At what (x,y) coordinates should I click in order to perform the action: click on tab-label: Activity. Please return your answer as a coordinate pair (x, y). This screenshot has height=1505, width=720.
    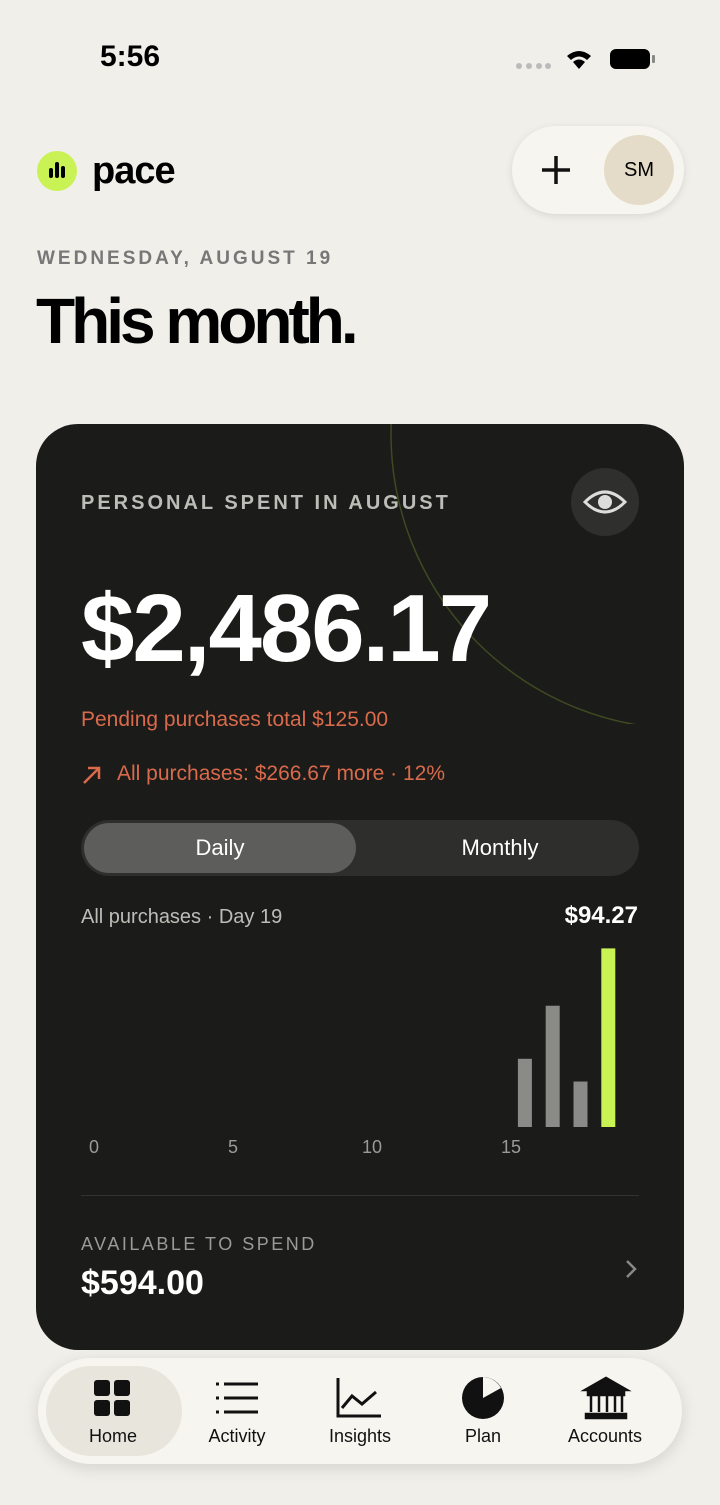
    Looking at the image, I should click on (237, 1436).